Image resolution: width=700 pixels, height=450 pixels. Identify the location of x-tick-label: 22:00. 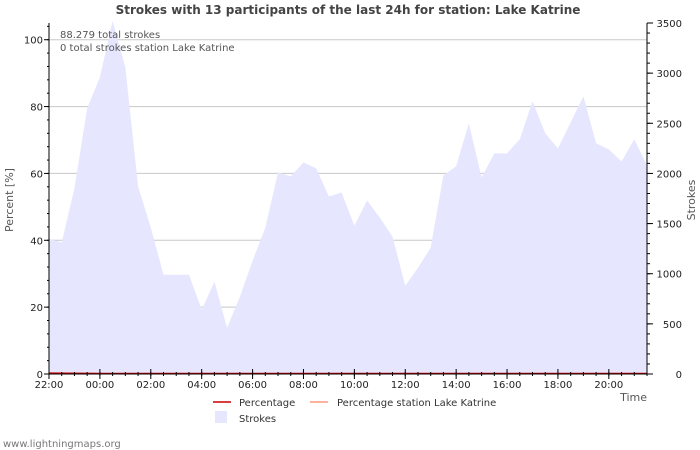
(49, 385).